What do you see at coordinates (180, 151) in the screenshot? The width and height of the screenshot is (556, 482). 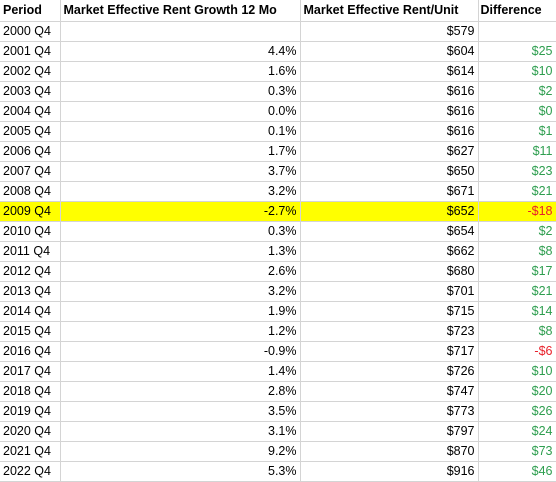 I see `cell-rent-growth: 1.7%` at bounding box center [180, 151].